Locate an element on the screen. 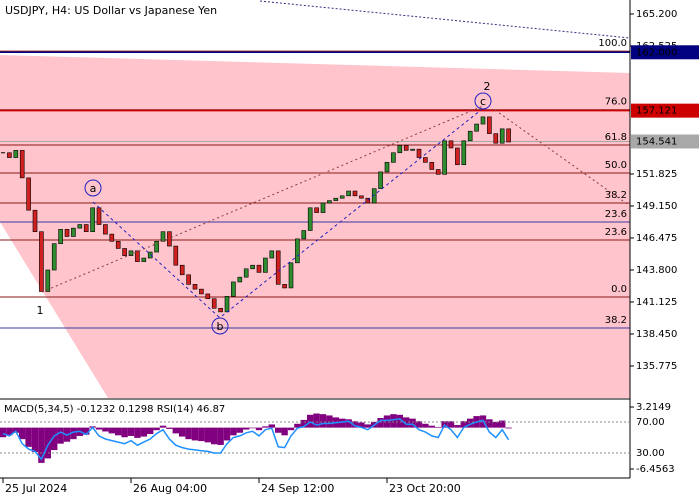 Image resolution: width=700 pixels, height=500 pixels. rsi-tick-label: 70.00 is located at coordinates (650, 422).